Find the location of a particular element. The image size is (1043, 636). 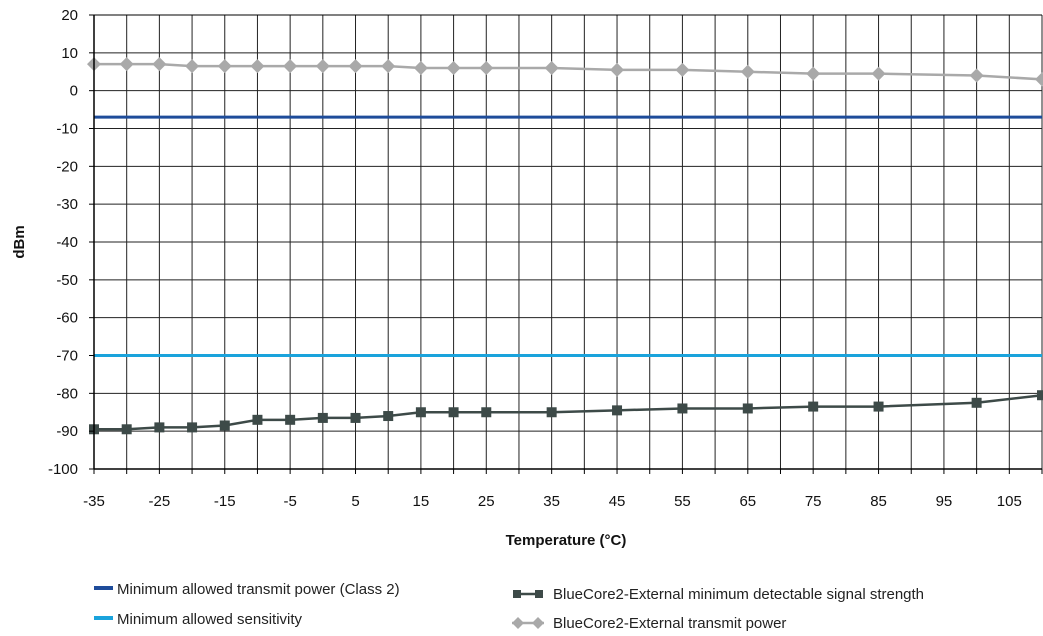

x-tick-label: -5 is located at coordinates (289, 501).